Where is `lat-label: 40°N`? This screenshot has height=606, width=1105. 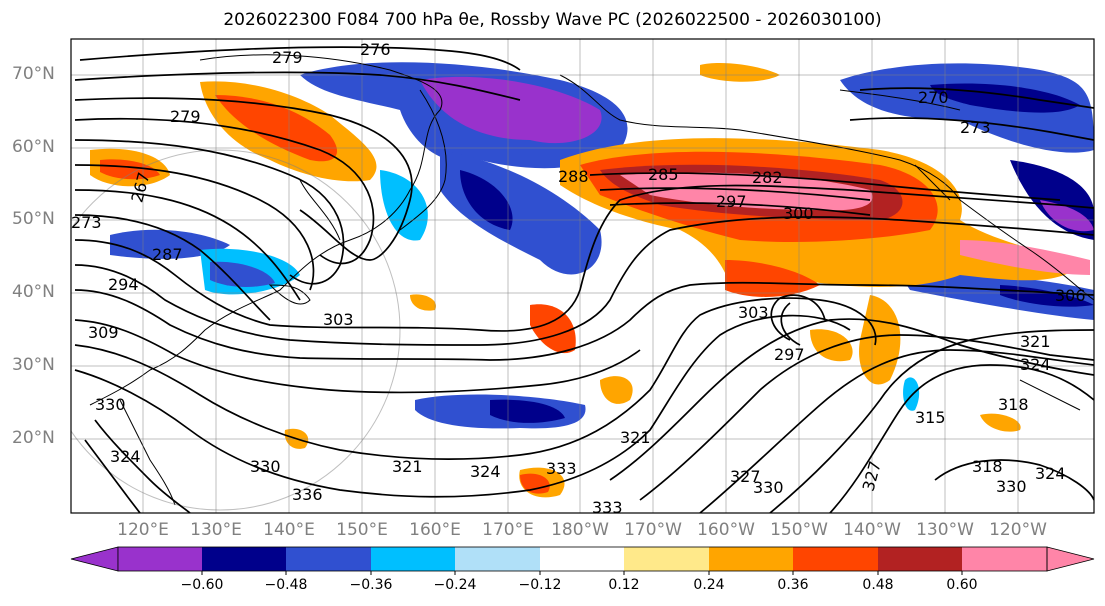 lat-label: 40°N is located at coordinates (33, 292).